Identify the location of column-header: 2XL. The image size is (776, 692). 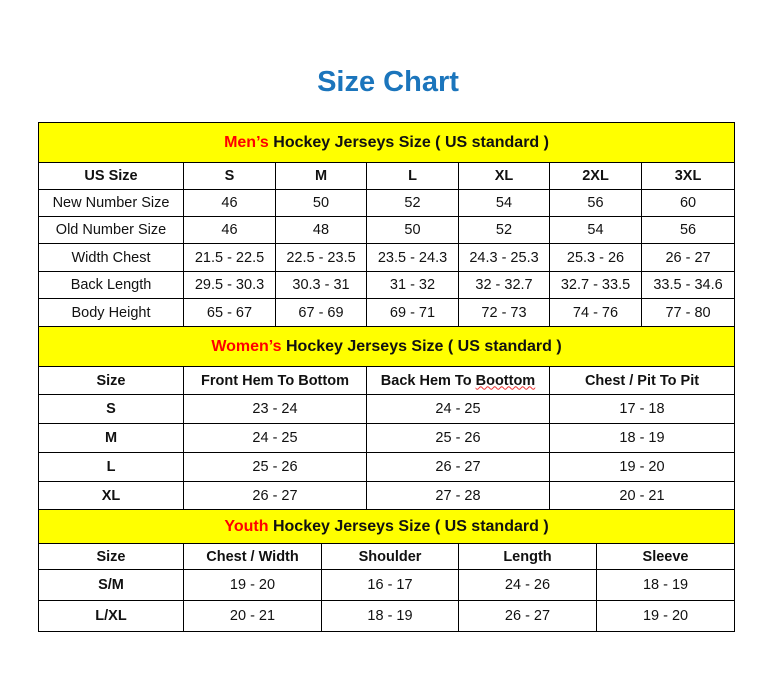
(595, 176).